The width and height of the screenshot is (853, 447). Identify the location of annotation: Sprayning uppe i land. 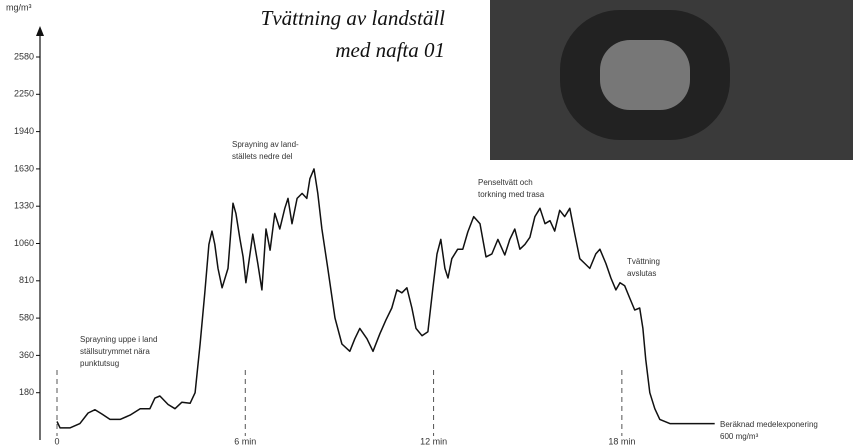
(118, 339).